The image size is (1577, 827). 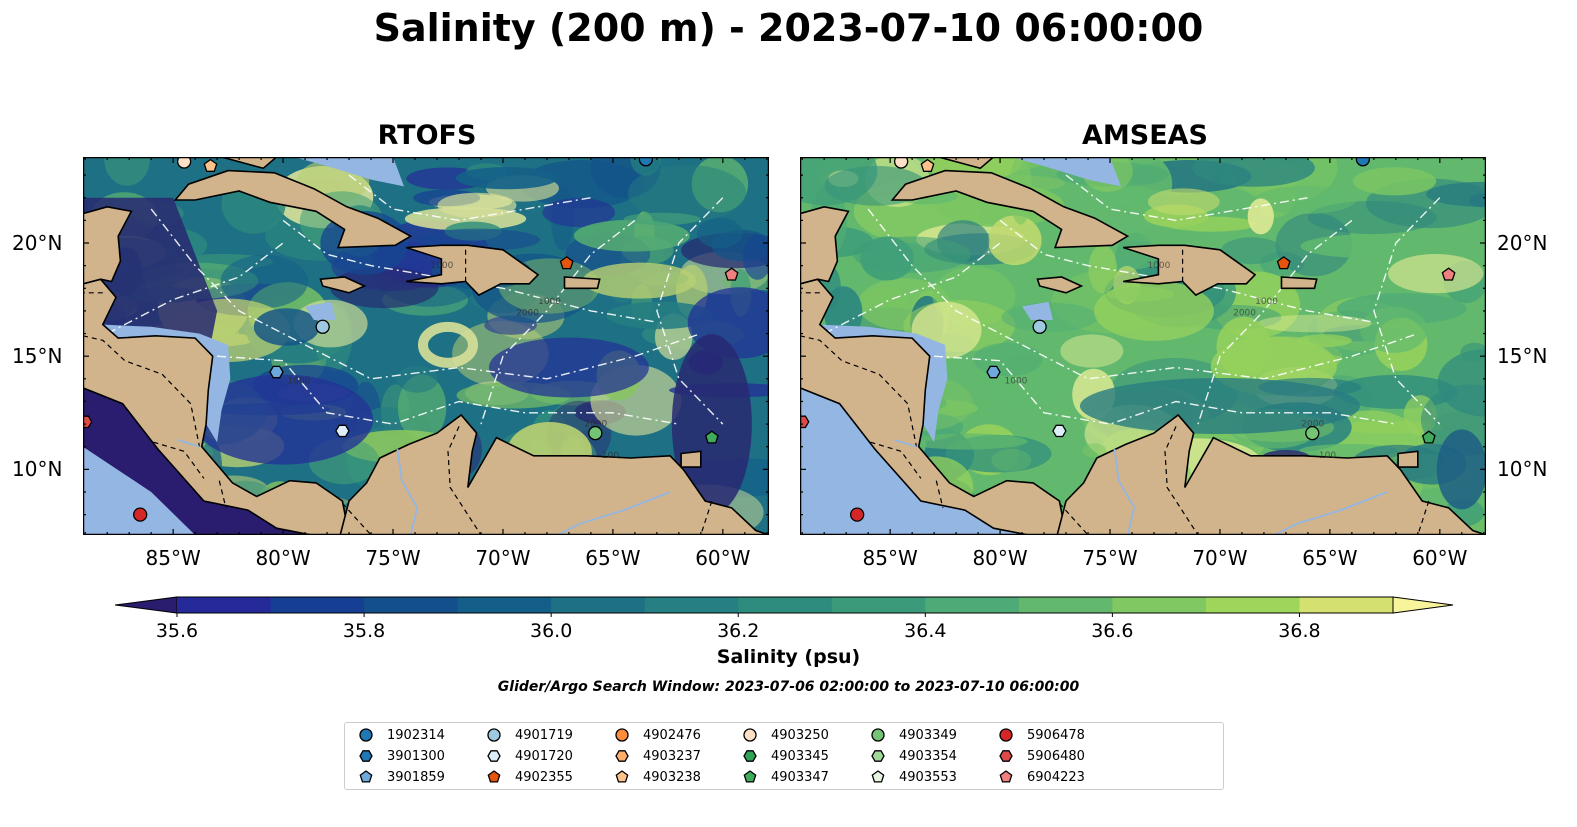 What do you see at coordinates (243, 346) in the screenshot?
I see `shelf-shallow-water-rtofs` at bounding box center [243, 346].